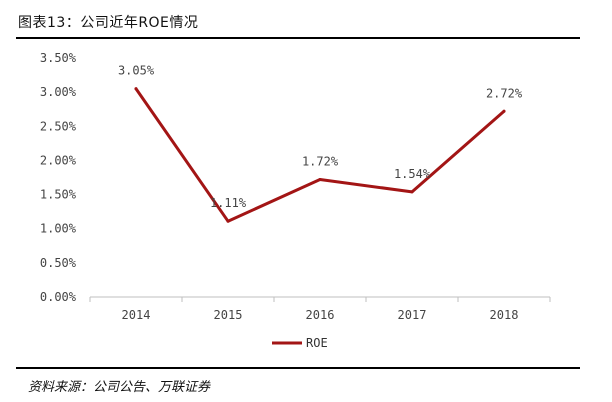 This screenshot has height=402, width=612. I want to click on y-tick-label: 1.00%, so click(58, 229).